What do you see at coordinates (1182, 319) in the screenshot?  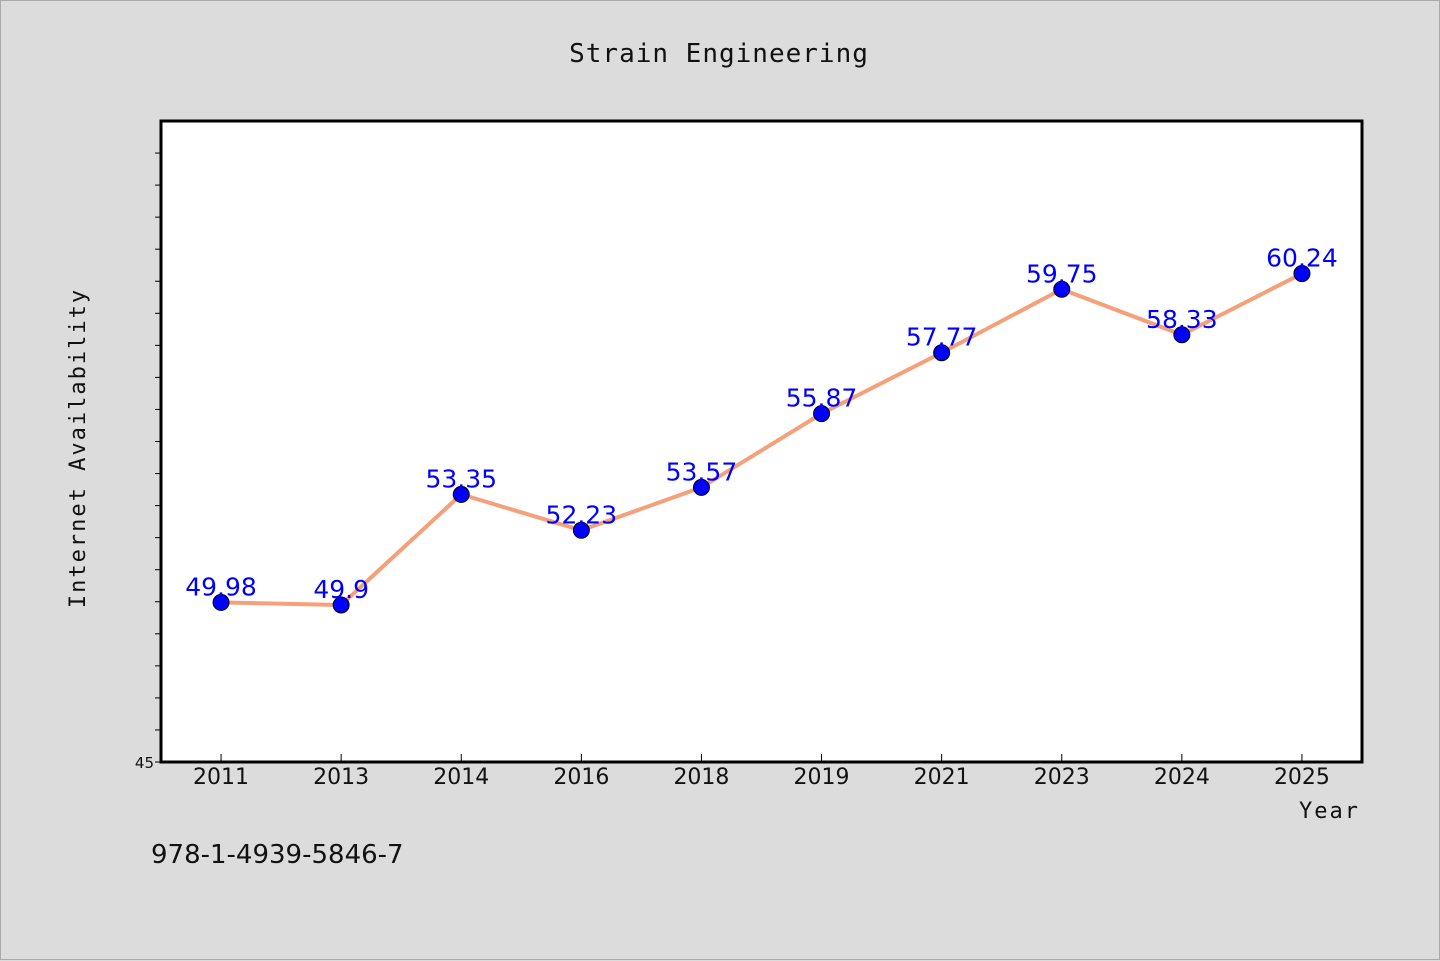 I see `data-label: 58.33` at bounding box center [1182, 319].